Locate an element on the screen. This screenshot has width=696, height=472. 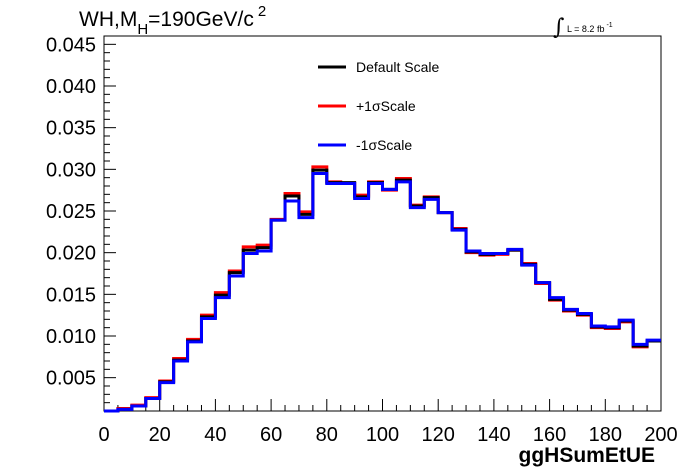
title-rest: =190GeV/c is located at coordinates (201, 19).